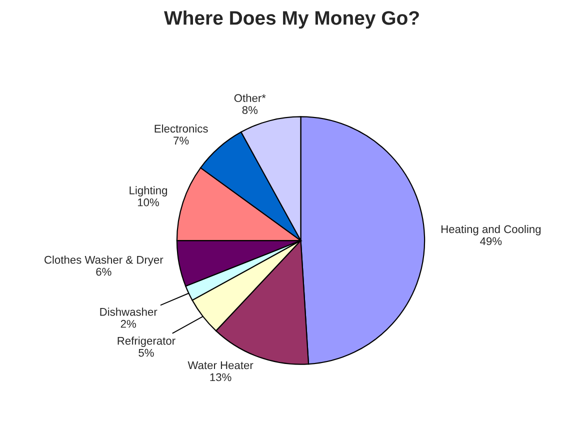 The image size is (584, 422). What do you see at coordinates (181, 128) in the screenshot?
I see `slice-label: Electronics` at bounding box center [181, 128].